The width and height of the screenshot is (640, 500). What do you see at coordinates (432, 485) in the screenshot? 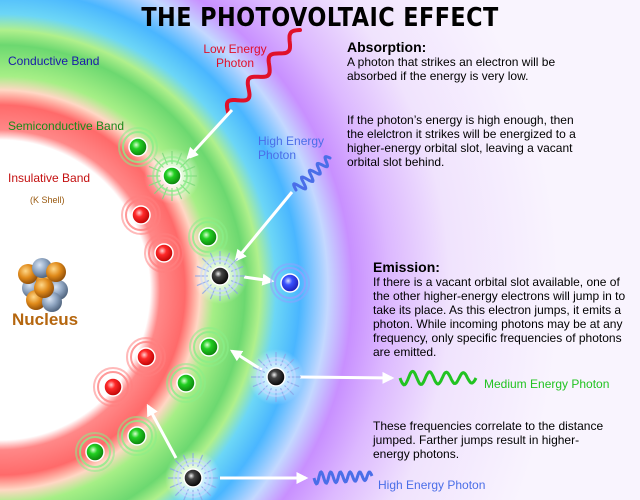
I see `high-energy-emitted-photon-label: High Energy Photon` at bounding box center [432, 485].